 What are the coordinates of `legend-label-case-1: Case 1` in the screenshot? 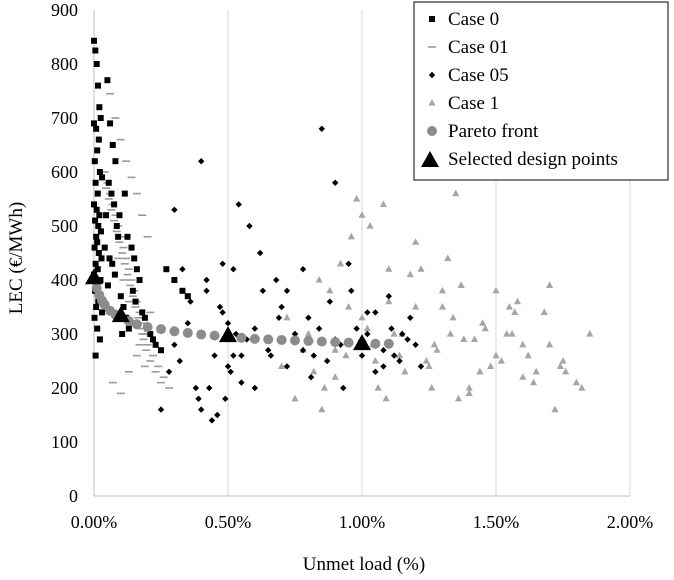 It's located at (473, 103).